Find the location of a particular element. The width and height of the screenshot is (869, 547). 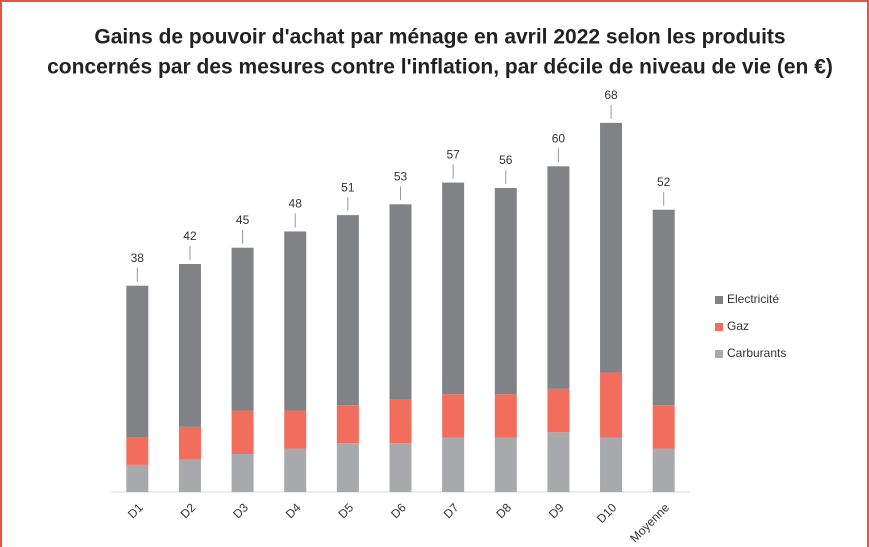

data-label: 68 is located at coordinates (611, 95).